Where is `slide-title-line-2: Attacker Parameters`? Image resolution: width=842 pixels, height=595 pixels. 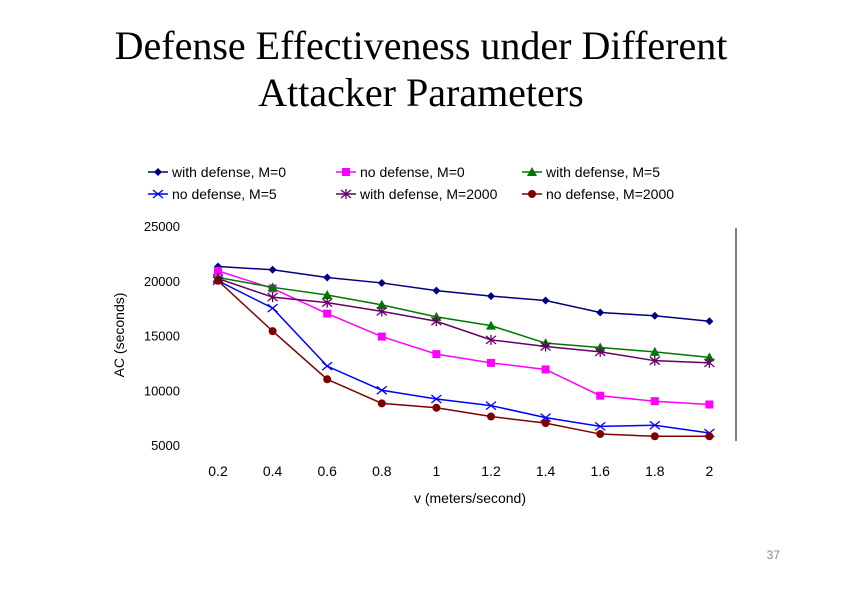 slide-title-line-2: Attacker Parameters is located at coordinates (421, 92).